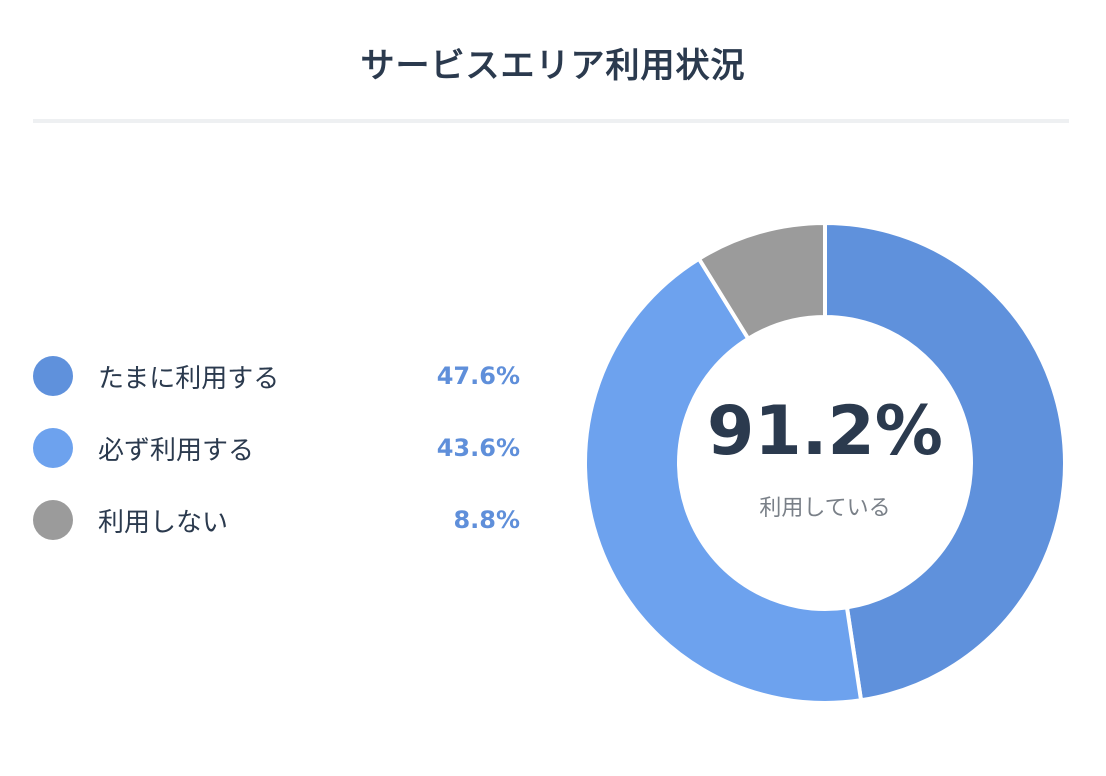 Image resolution: width=1106 pixels, height=776 pixels. Describe the element at coordinates (176, 451) in the screenshot. I see `legend-label-1: 必ず利用する` at that location.